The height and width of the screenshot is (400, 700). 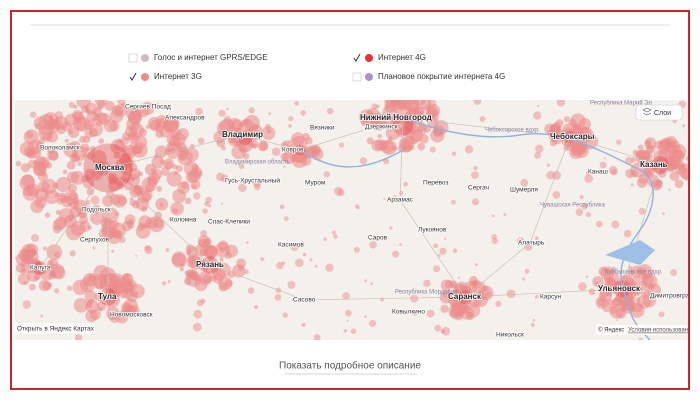 What do you see at coordinates (198, 58) in the screenshot?
I see `legend-item: Голос и интернет GPRS/EDGE` at bounding box center [198, 58].